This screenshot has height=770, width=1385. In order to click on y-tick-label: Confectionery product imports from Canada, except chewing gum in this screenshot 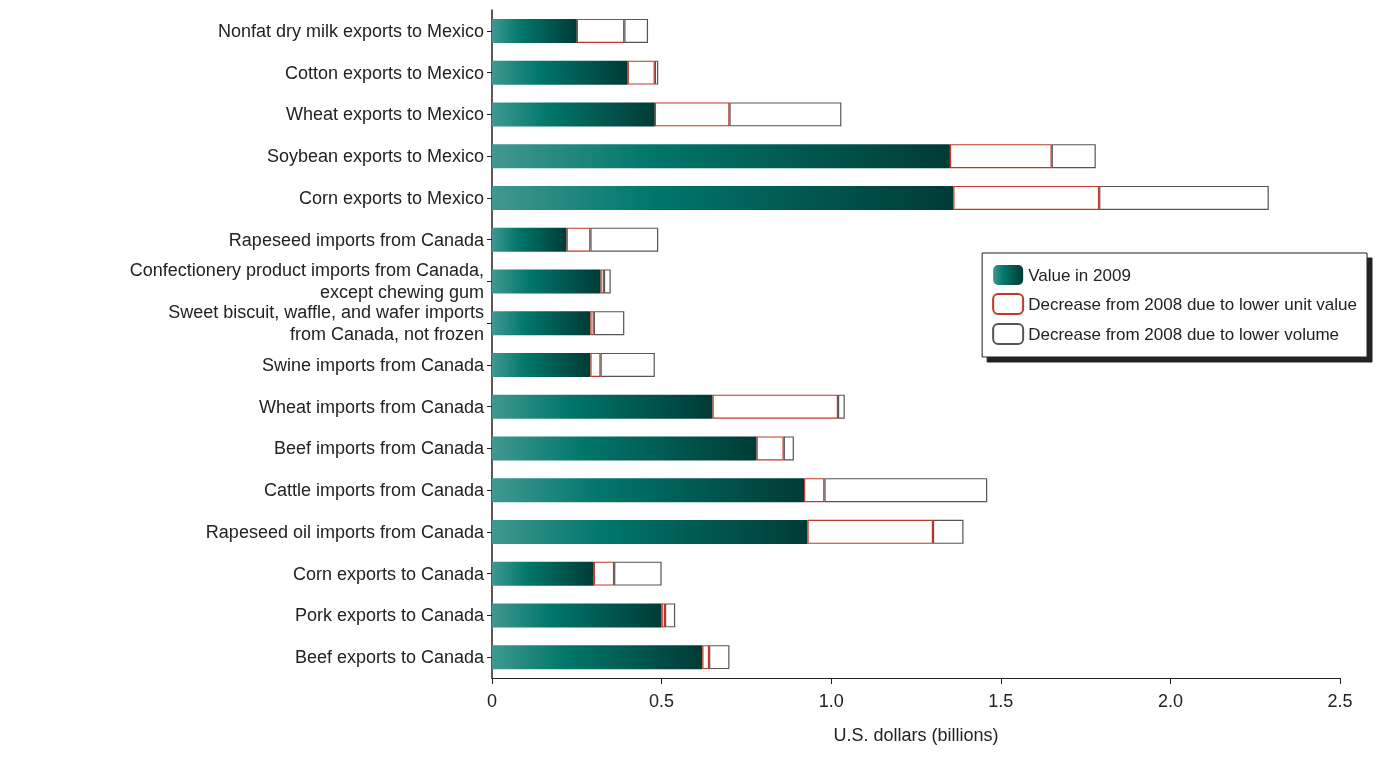, I will do `click(306, 281)`.